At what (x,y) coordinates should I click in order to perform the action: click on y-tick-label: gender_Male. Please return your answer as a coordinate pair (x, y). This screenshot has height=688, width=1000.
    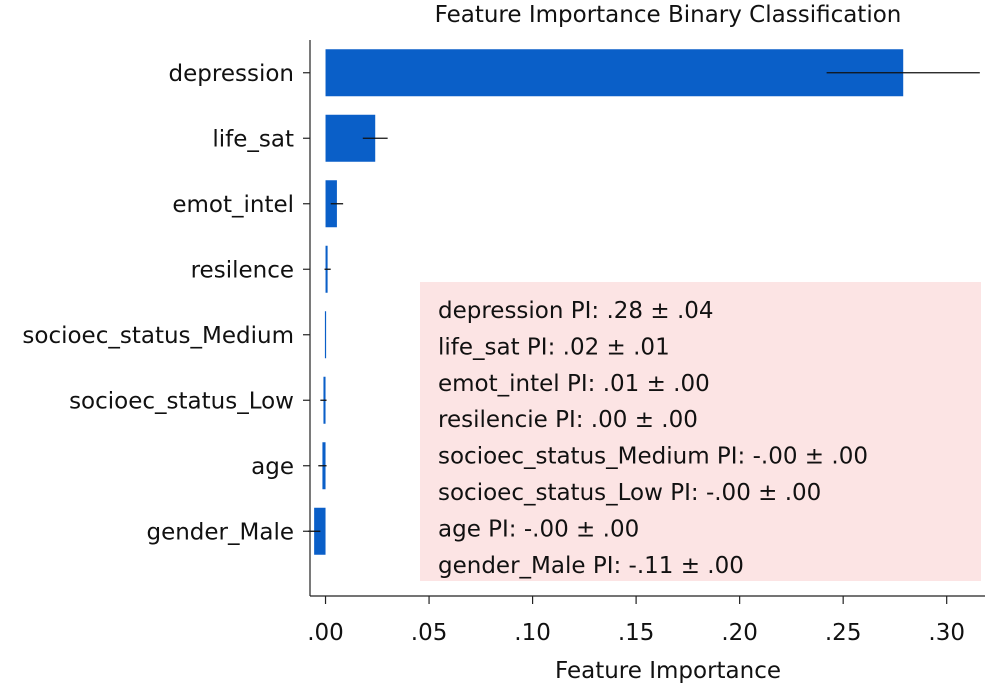
    Looking at the image, I should click on (220, 532).